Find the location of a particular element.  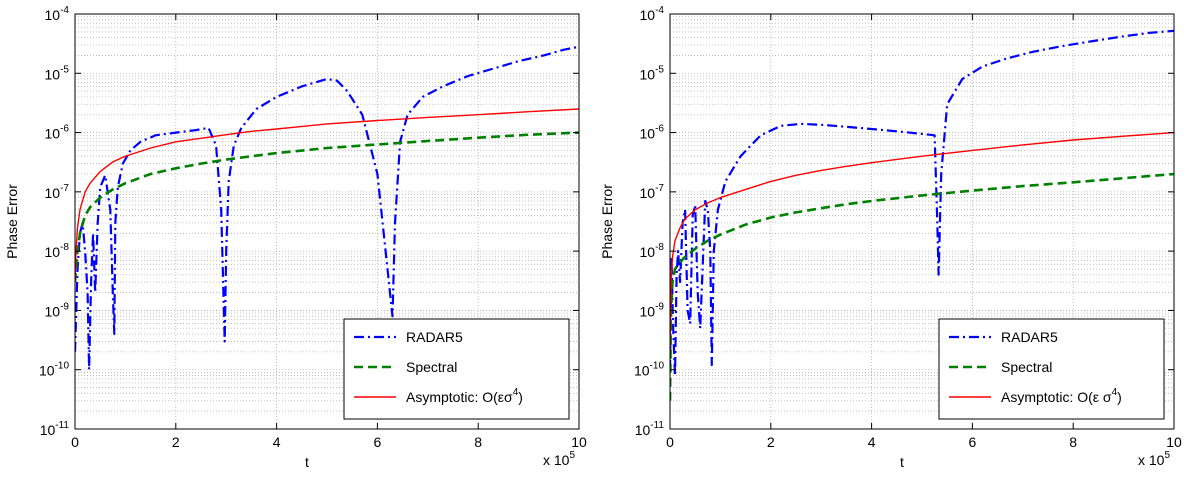

legend-label: Asymptotic: O(εσ4) is located at coordinates (464, 396).